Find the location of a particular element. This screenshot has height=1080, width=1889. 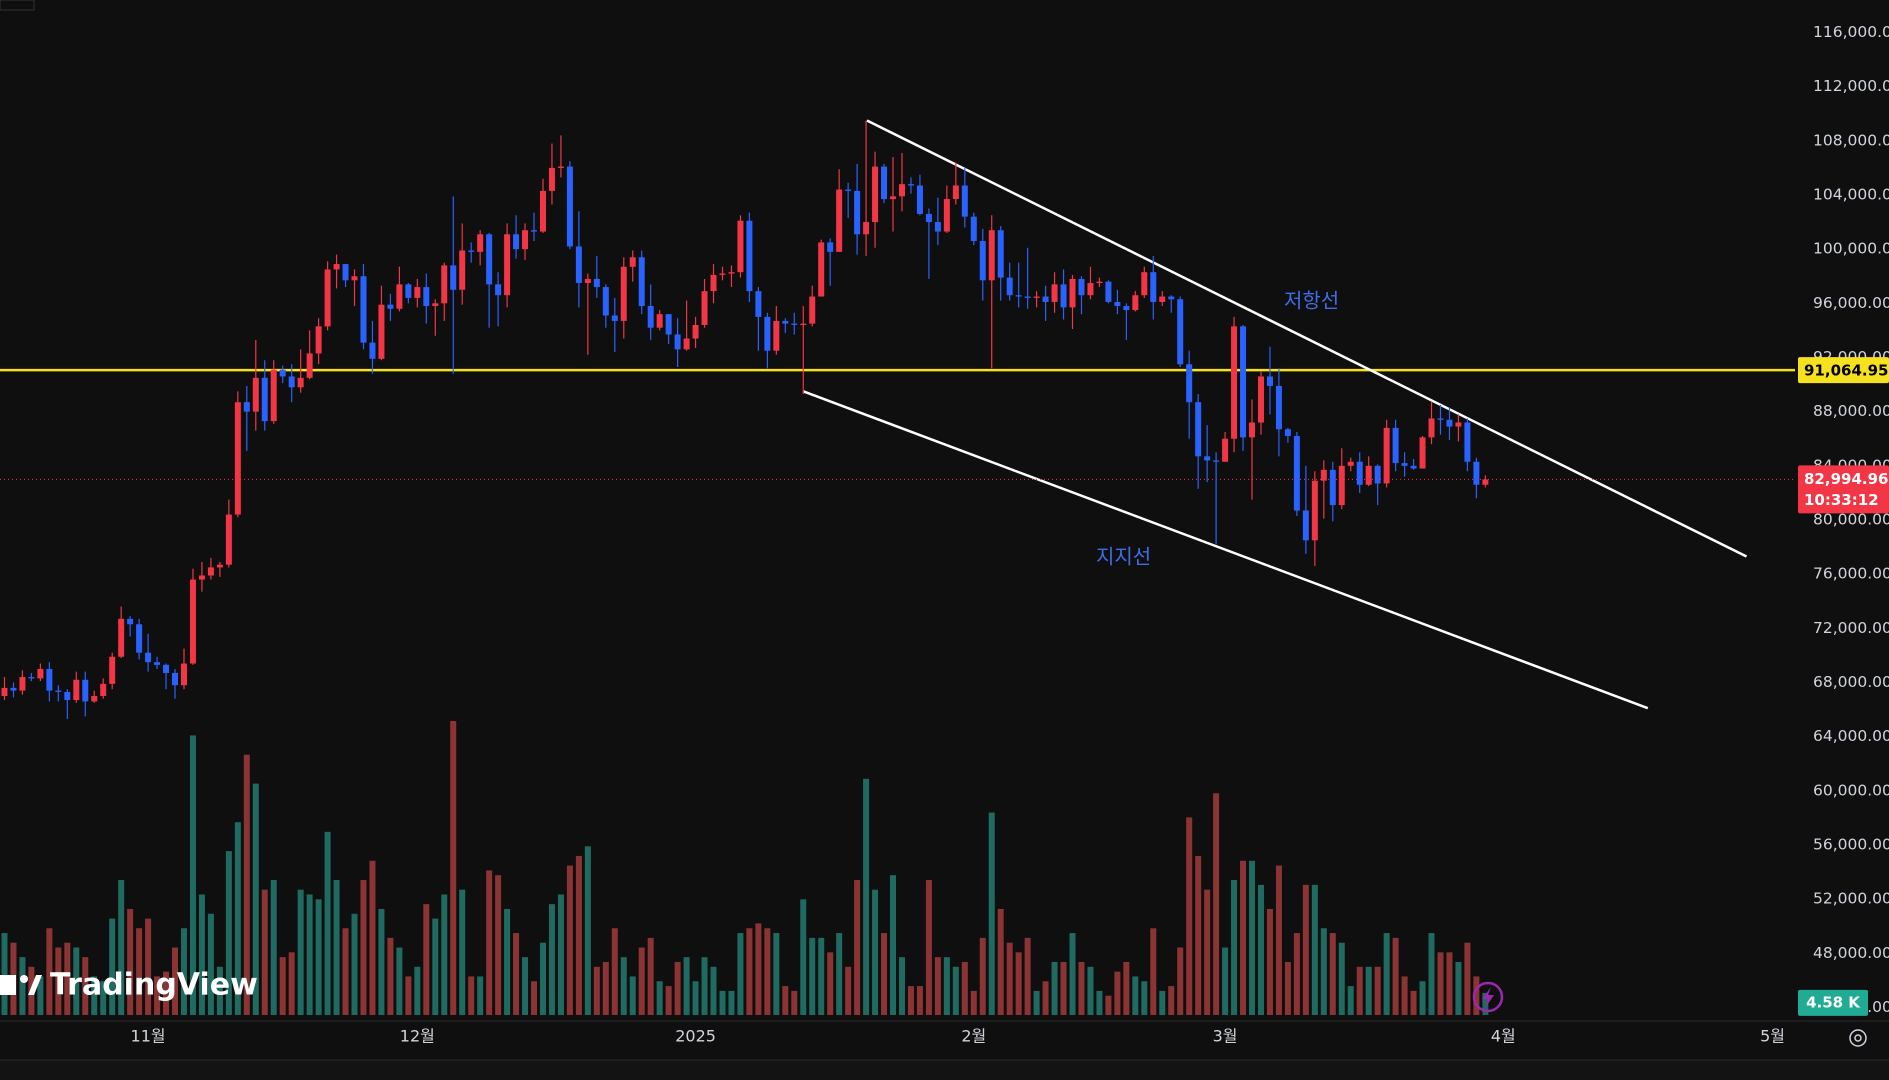

alert-icon is located at coordinates (1488, 997).